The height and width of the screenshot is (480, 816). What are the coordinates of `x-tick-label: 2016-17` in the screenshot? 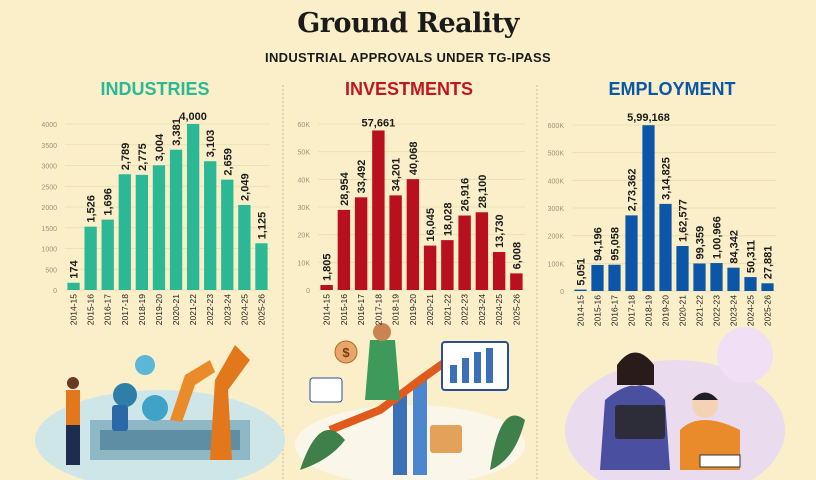 It's located at (361, 309).